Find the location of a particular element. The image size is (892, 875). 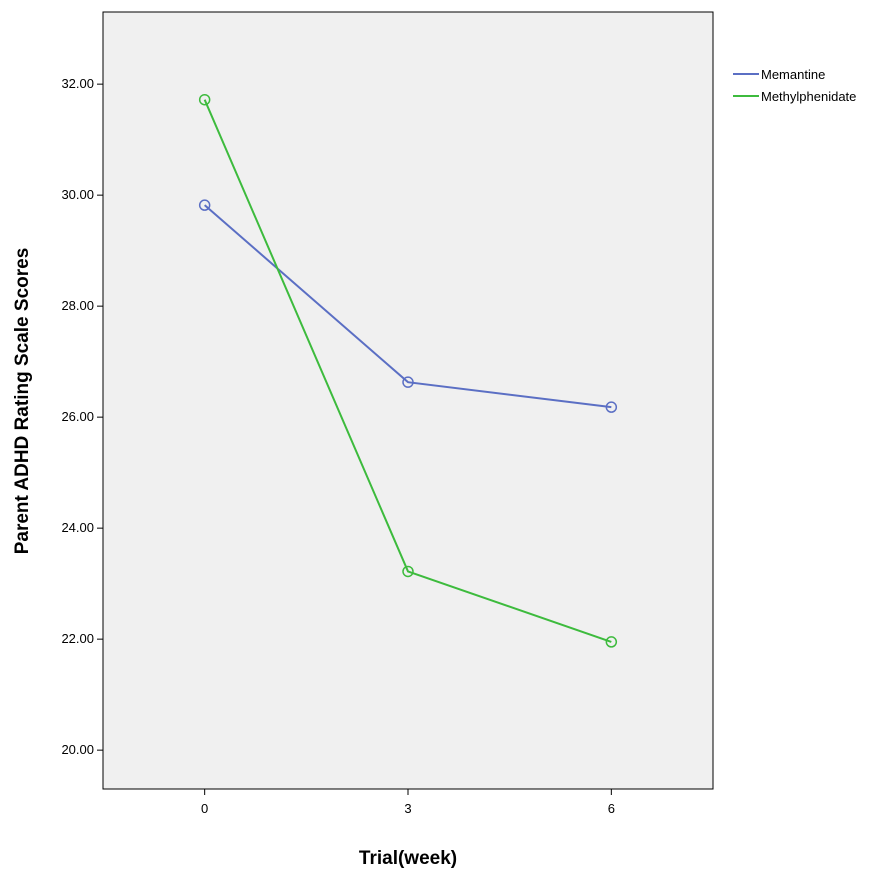

x-tick-label: 6 is located at coordinates (611, 808).